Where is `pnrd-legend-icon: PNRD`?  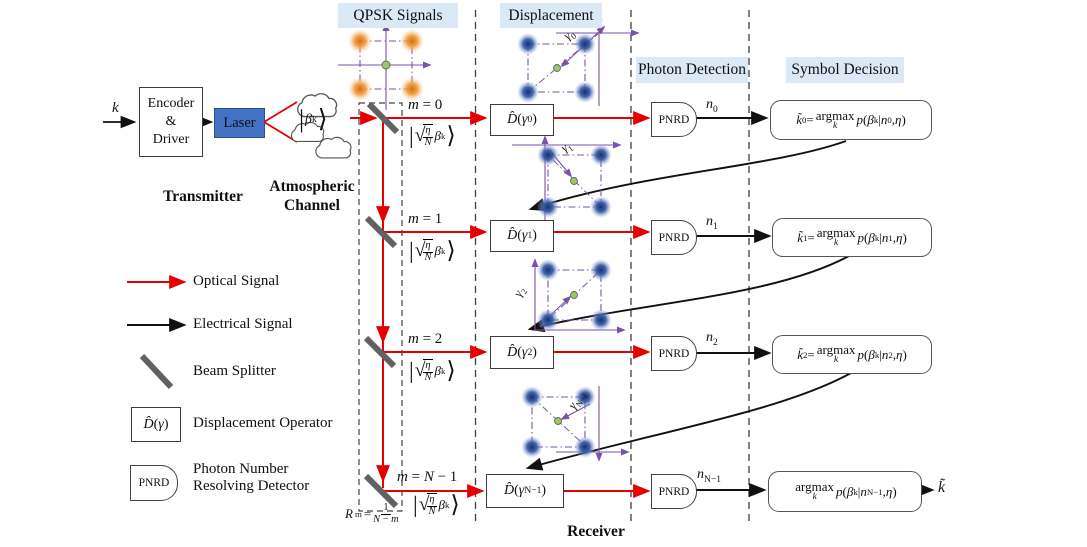
pnrd-legend-icon: PNRD is located at coordinates (154, 483).